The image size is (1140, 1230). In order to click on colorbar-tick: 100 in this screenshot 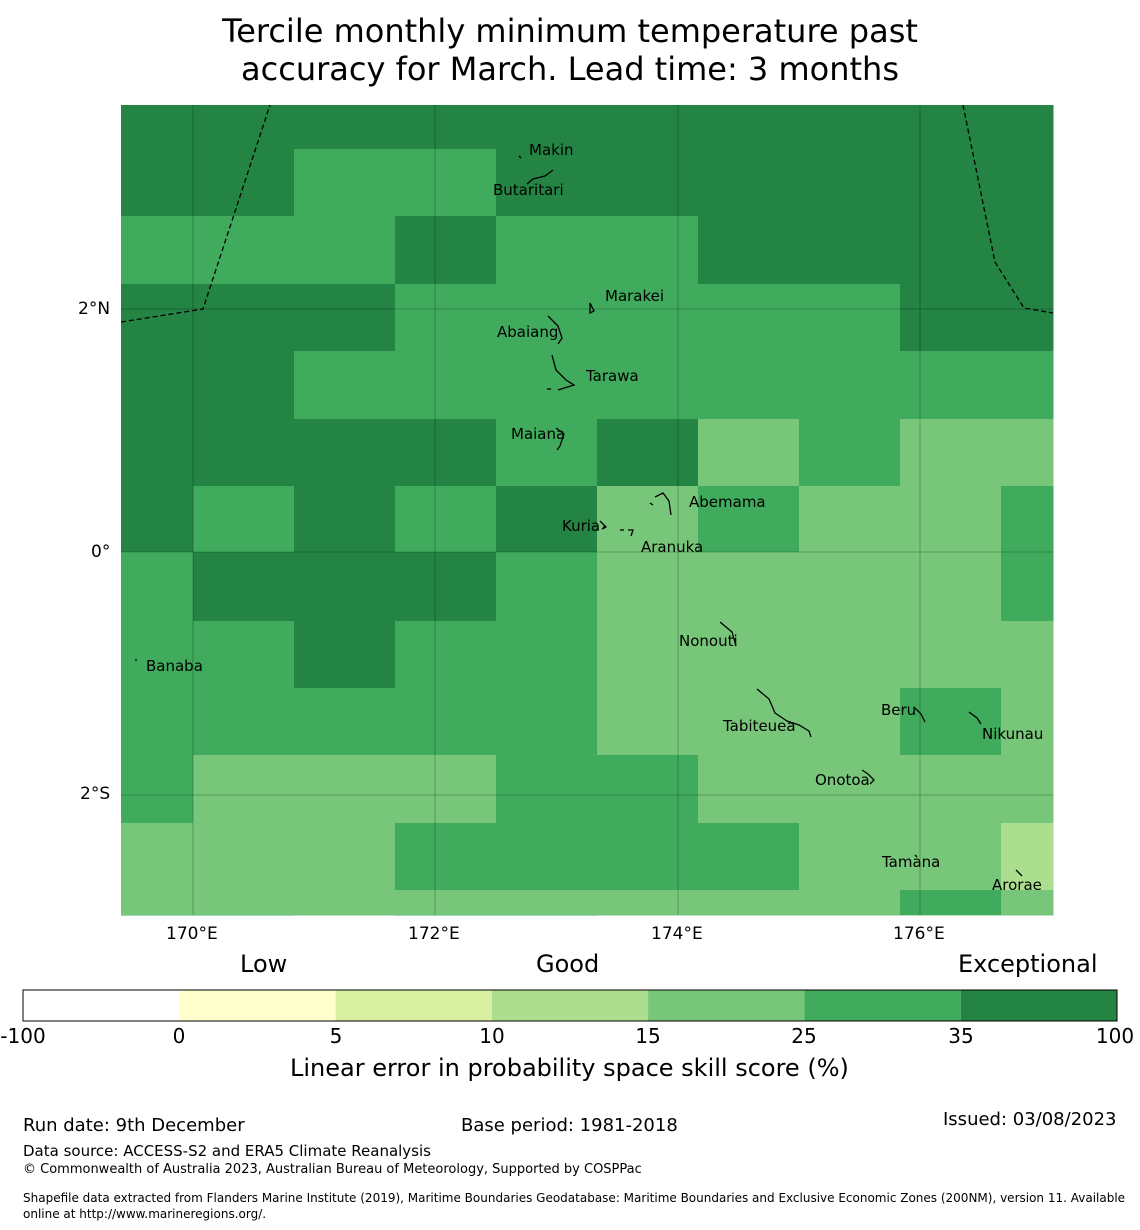, I will do `click(1115, 1036)`.